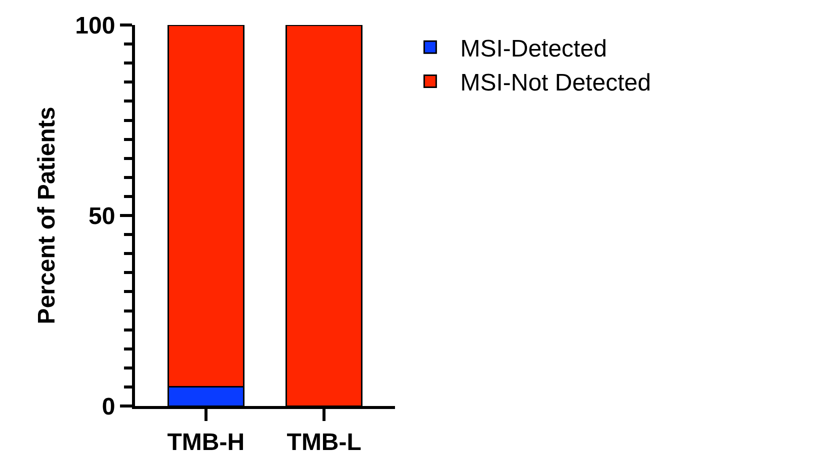  I want to click on legend-label: MSI-Not Detected, so click(555, 83).